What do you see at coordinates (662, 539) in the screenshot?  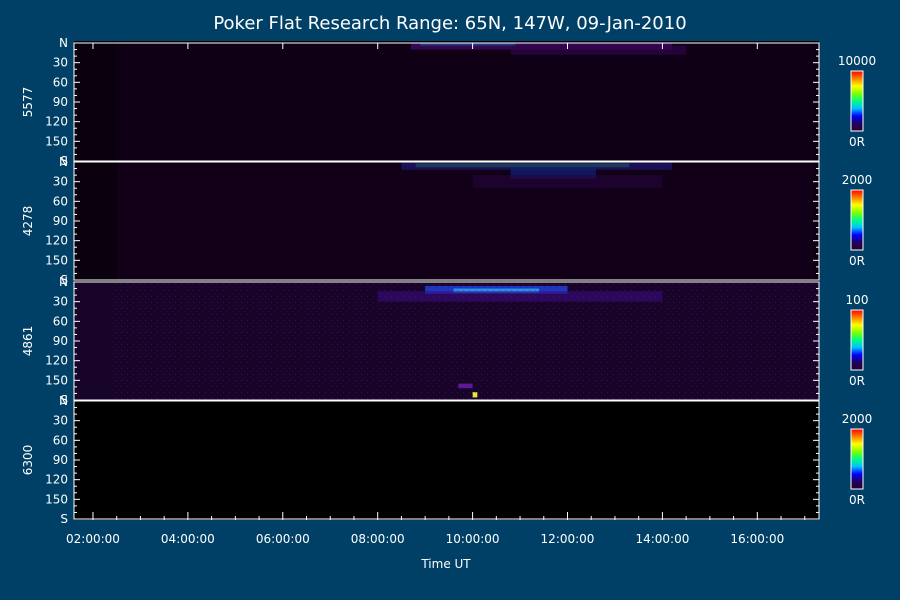 I see `x-tick-label: 14:00:00` at bounding box center [662, 539].